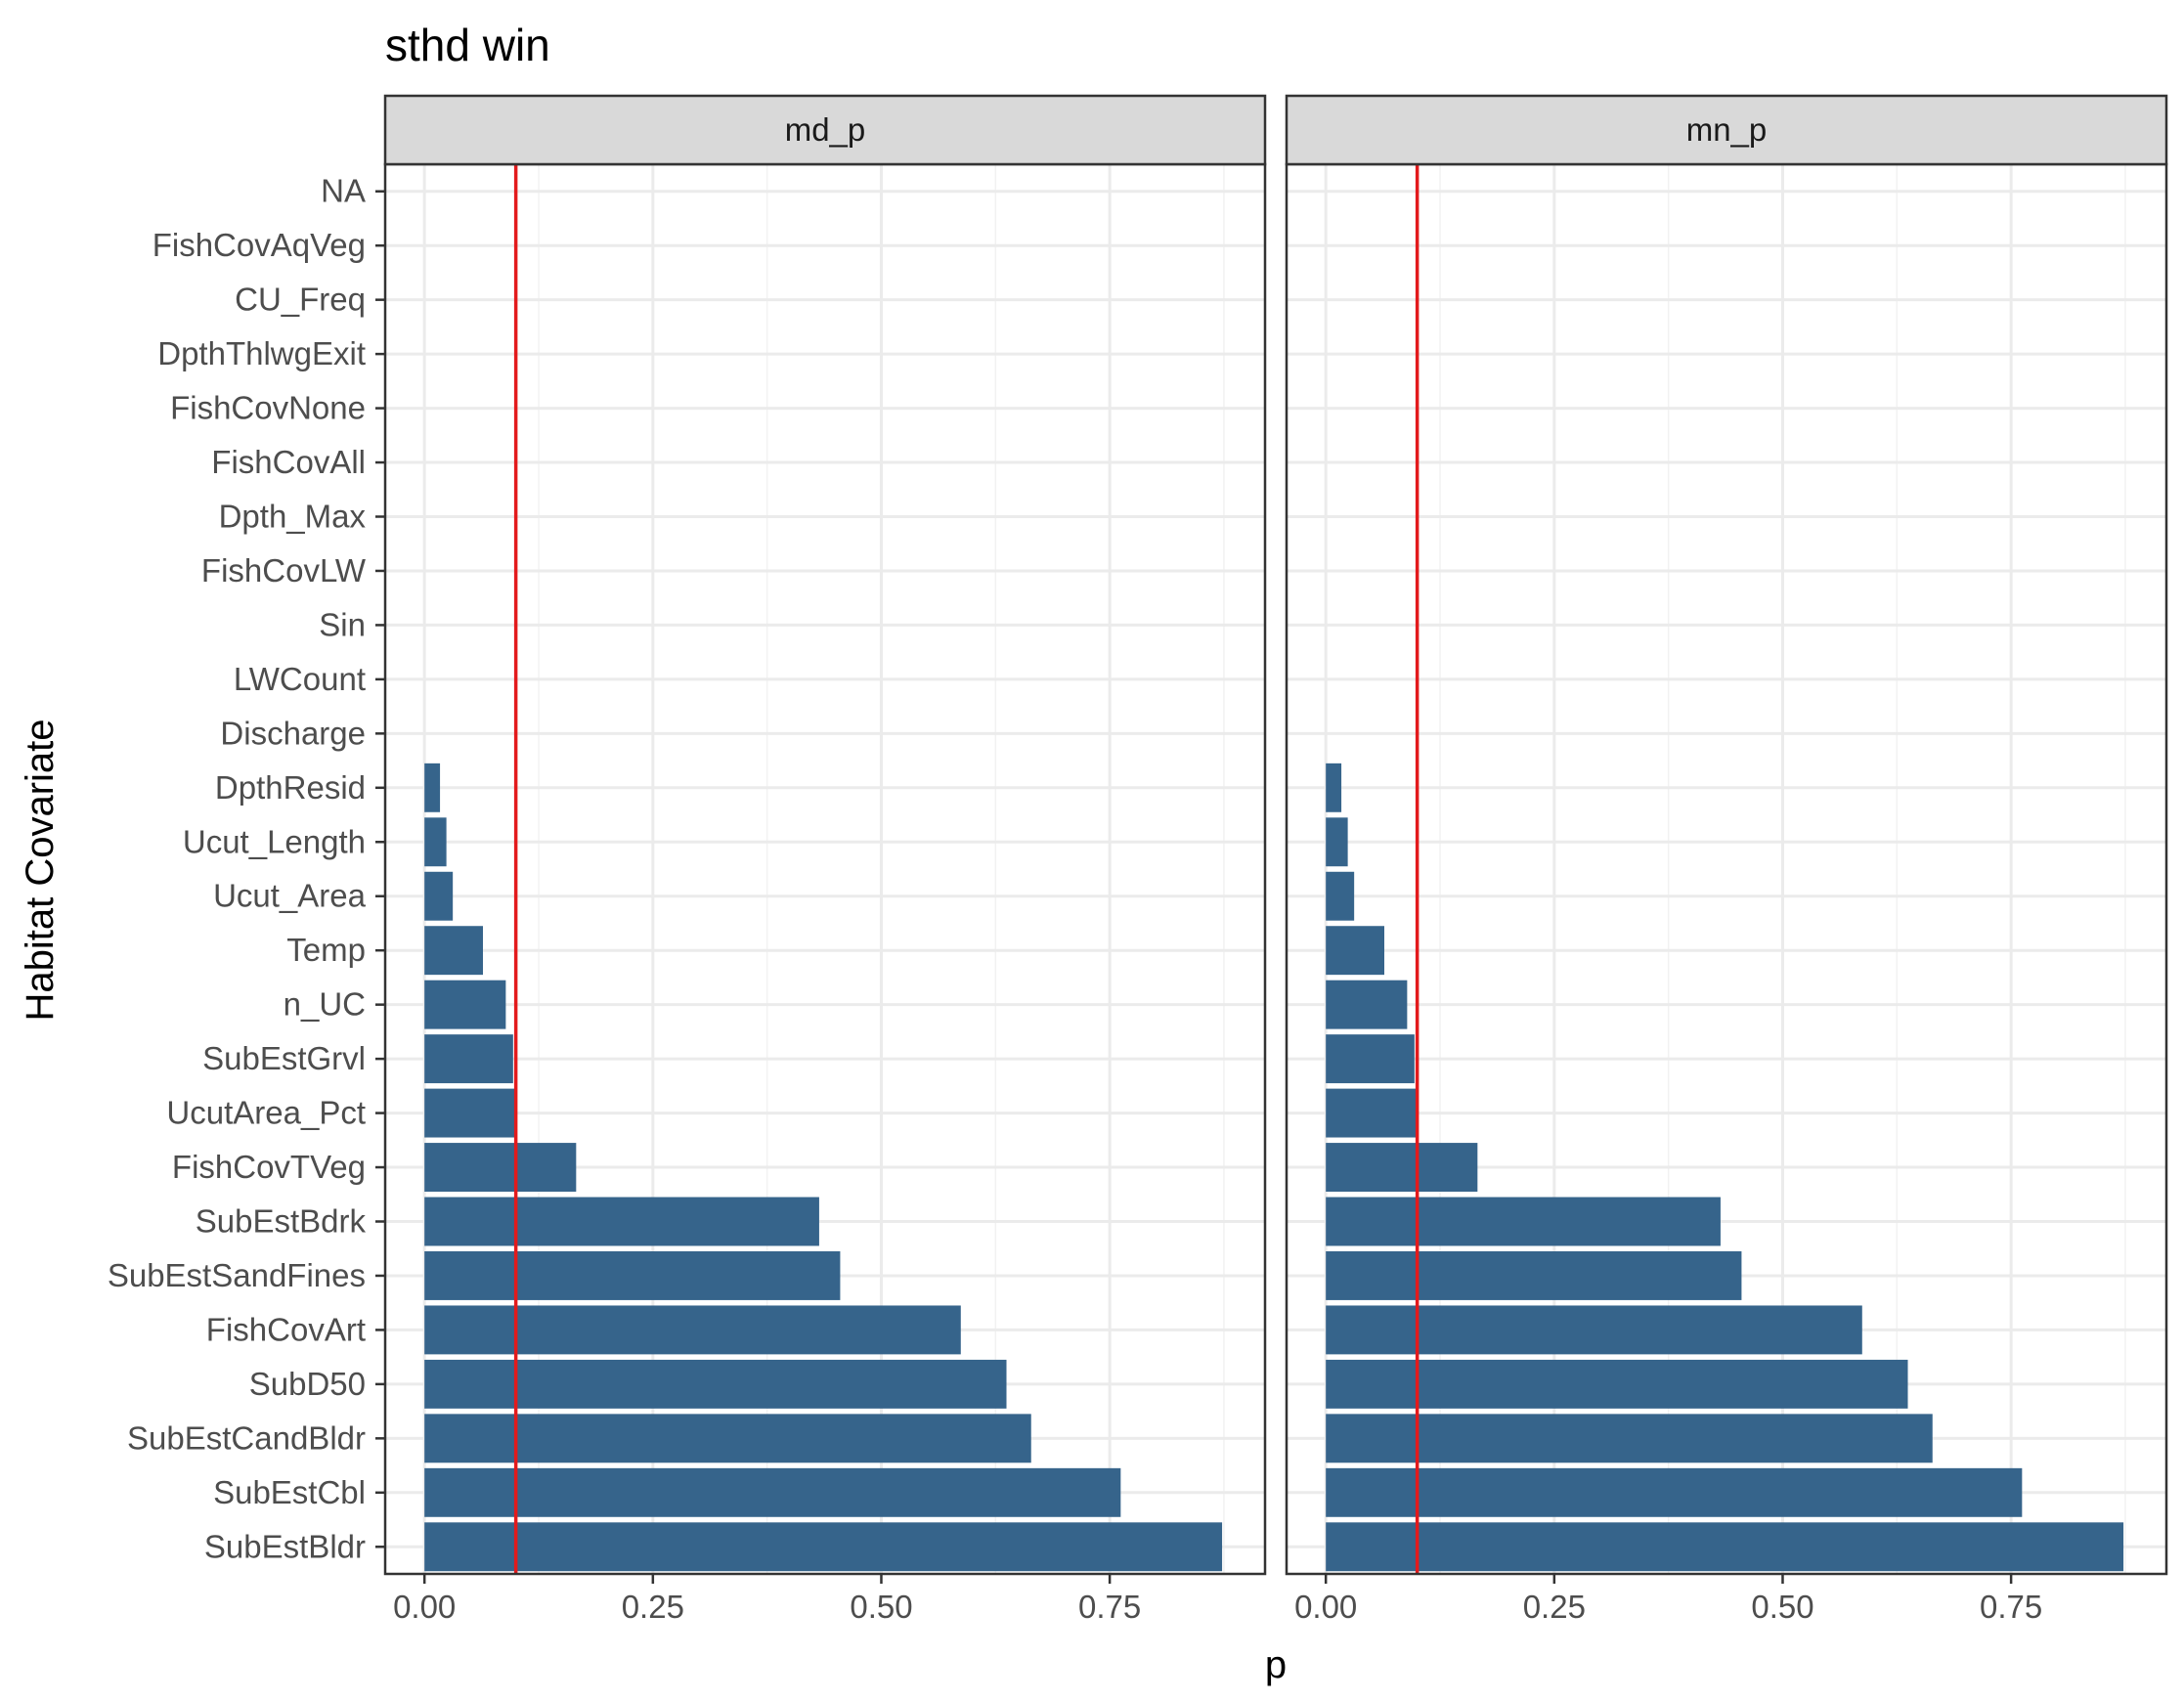 Image resolution: width=2184 pixels, height=1701 pixels. I want to click on y-tick-label: FishCovLW, so click(284, 570).